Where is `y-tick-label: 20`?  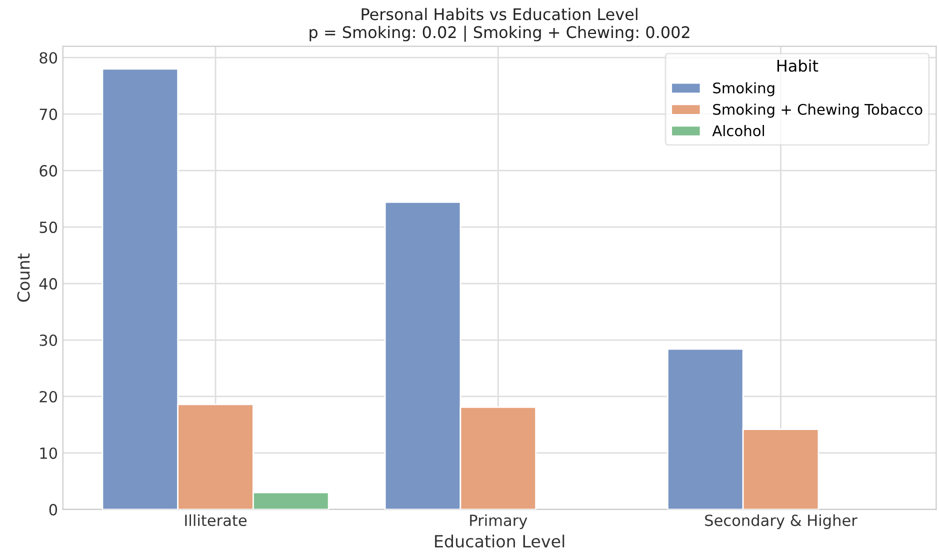
y-tick-label: 20 is located at coordinates (49, 396).